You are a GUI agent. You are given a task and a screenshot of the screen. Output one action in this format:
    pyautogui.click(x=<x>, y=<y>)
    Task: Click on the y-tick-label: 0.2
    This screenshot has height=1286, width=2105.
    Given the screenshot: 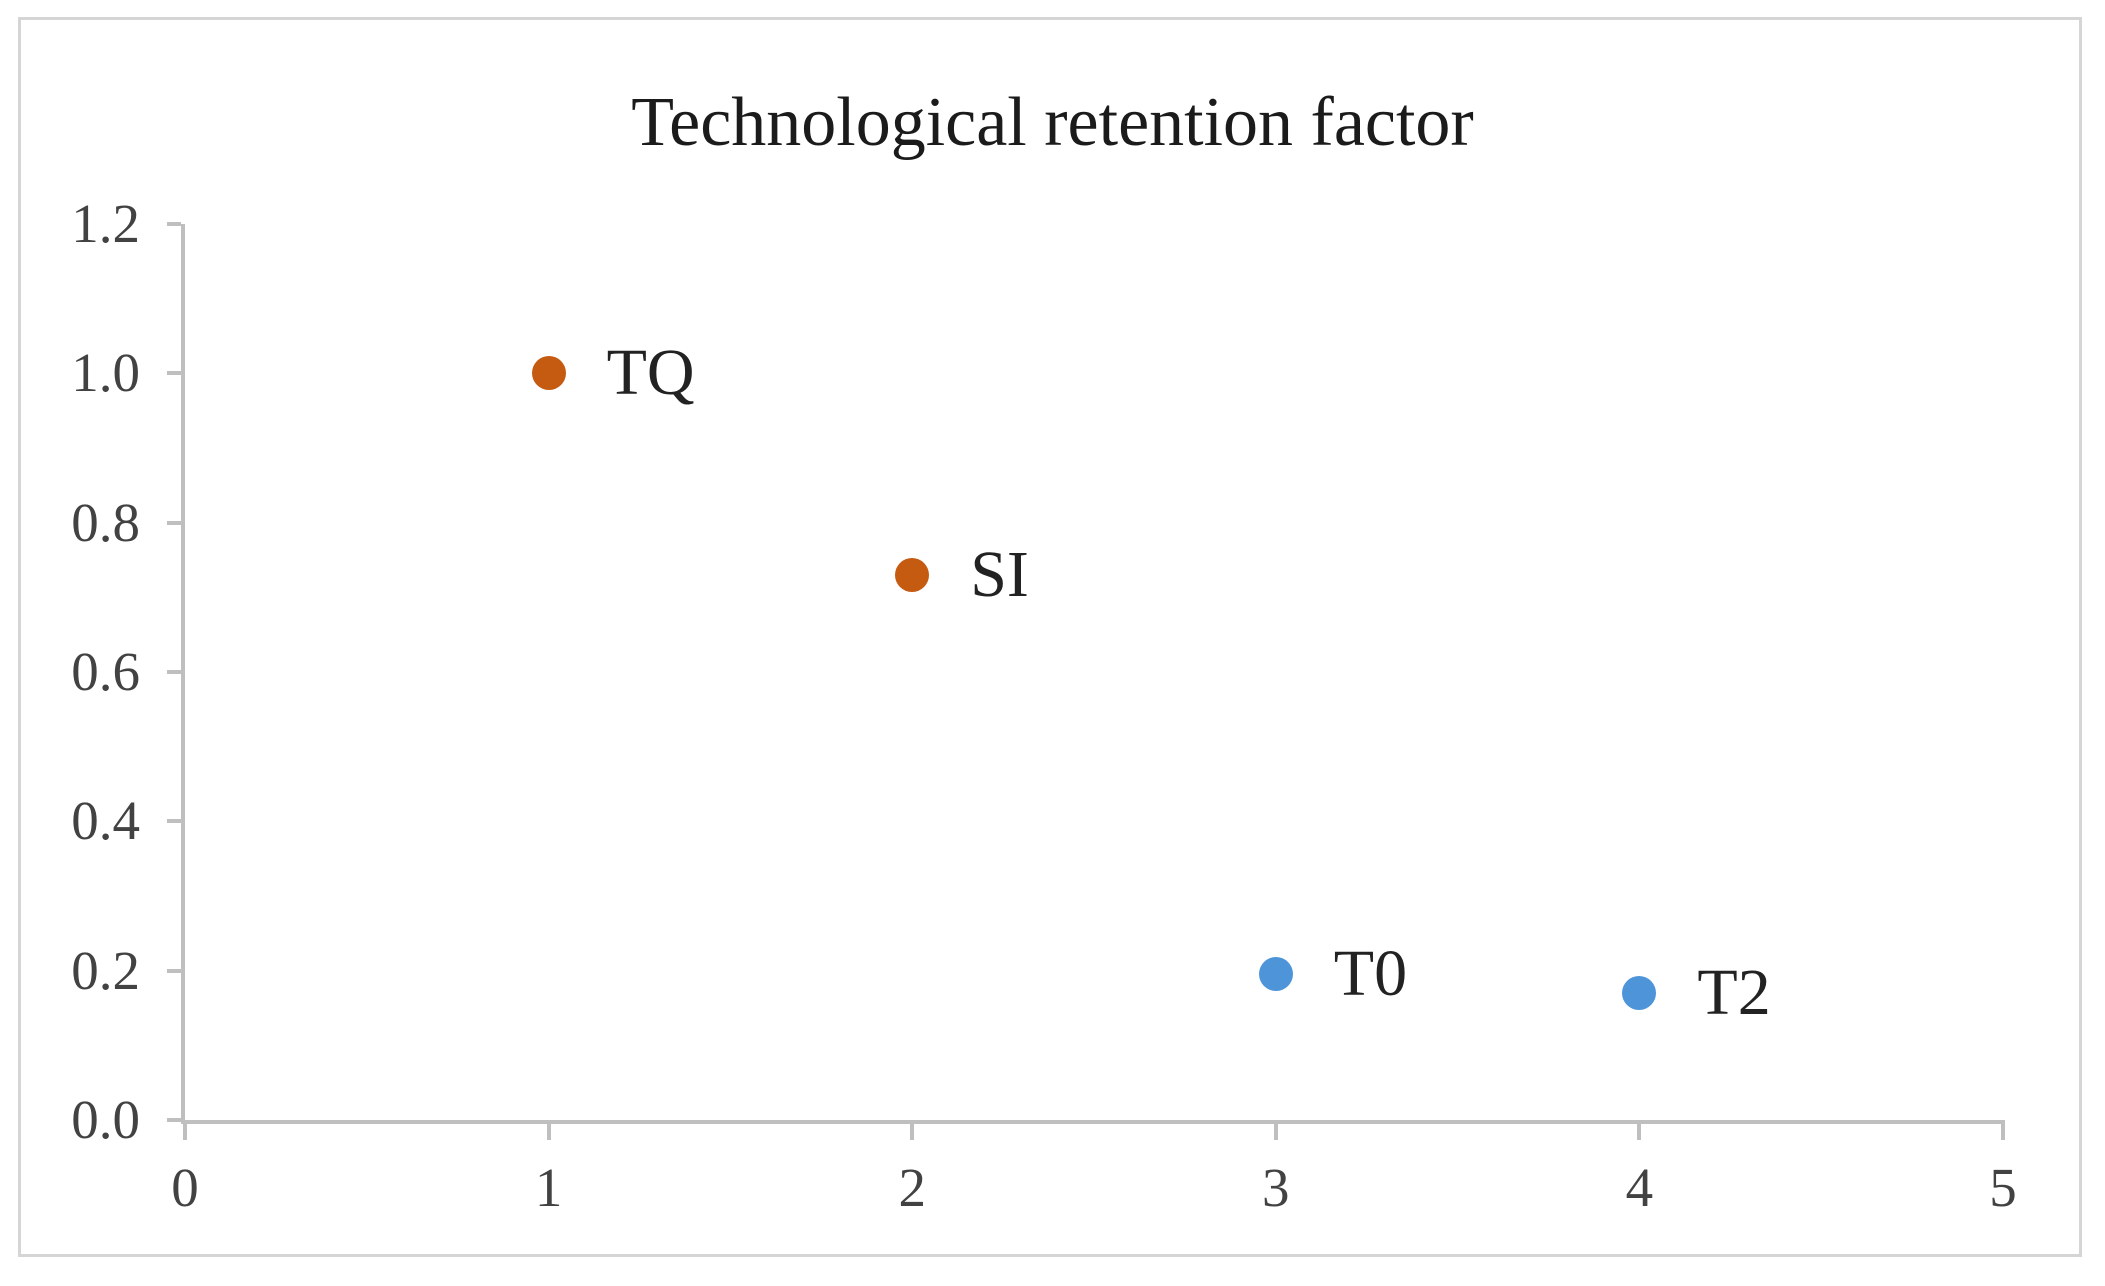 What is the action you would take?
    pyautogui.click(x=105, y=970)
    